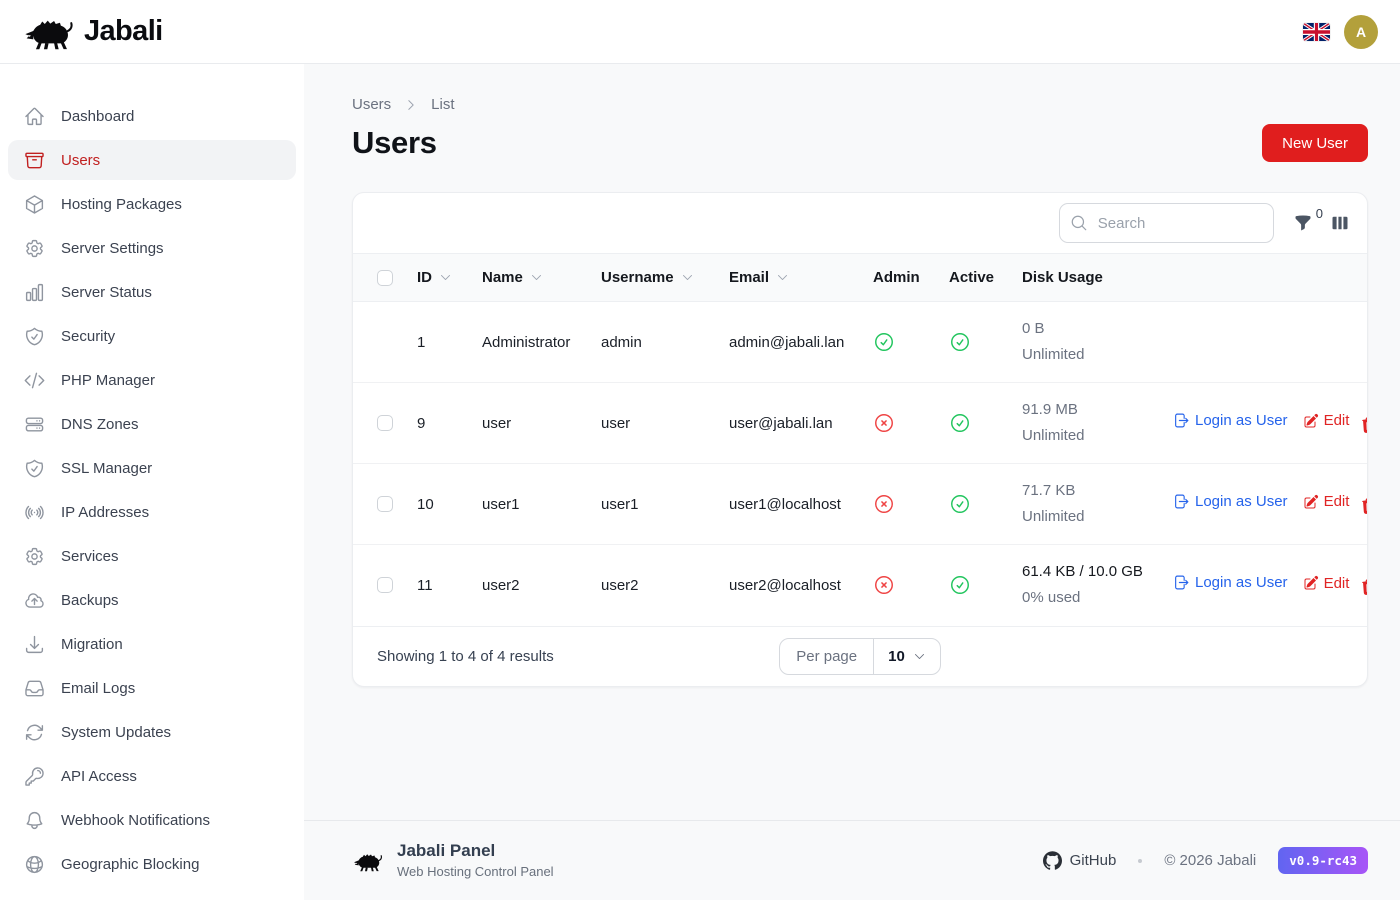  I want to click on sidebar-item-php-manager: PHP Manager, so click(152, 380).